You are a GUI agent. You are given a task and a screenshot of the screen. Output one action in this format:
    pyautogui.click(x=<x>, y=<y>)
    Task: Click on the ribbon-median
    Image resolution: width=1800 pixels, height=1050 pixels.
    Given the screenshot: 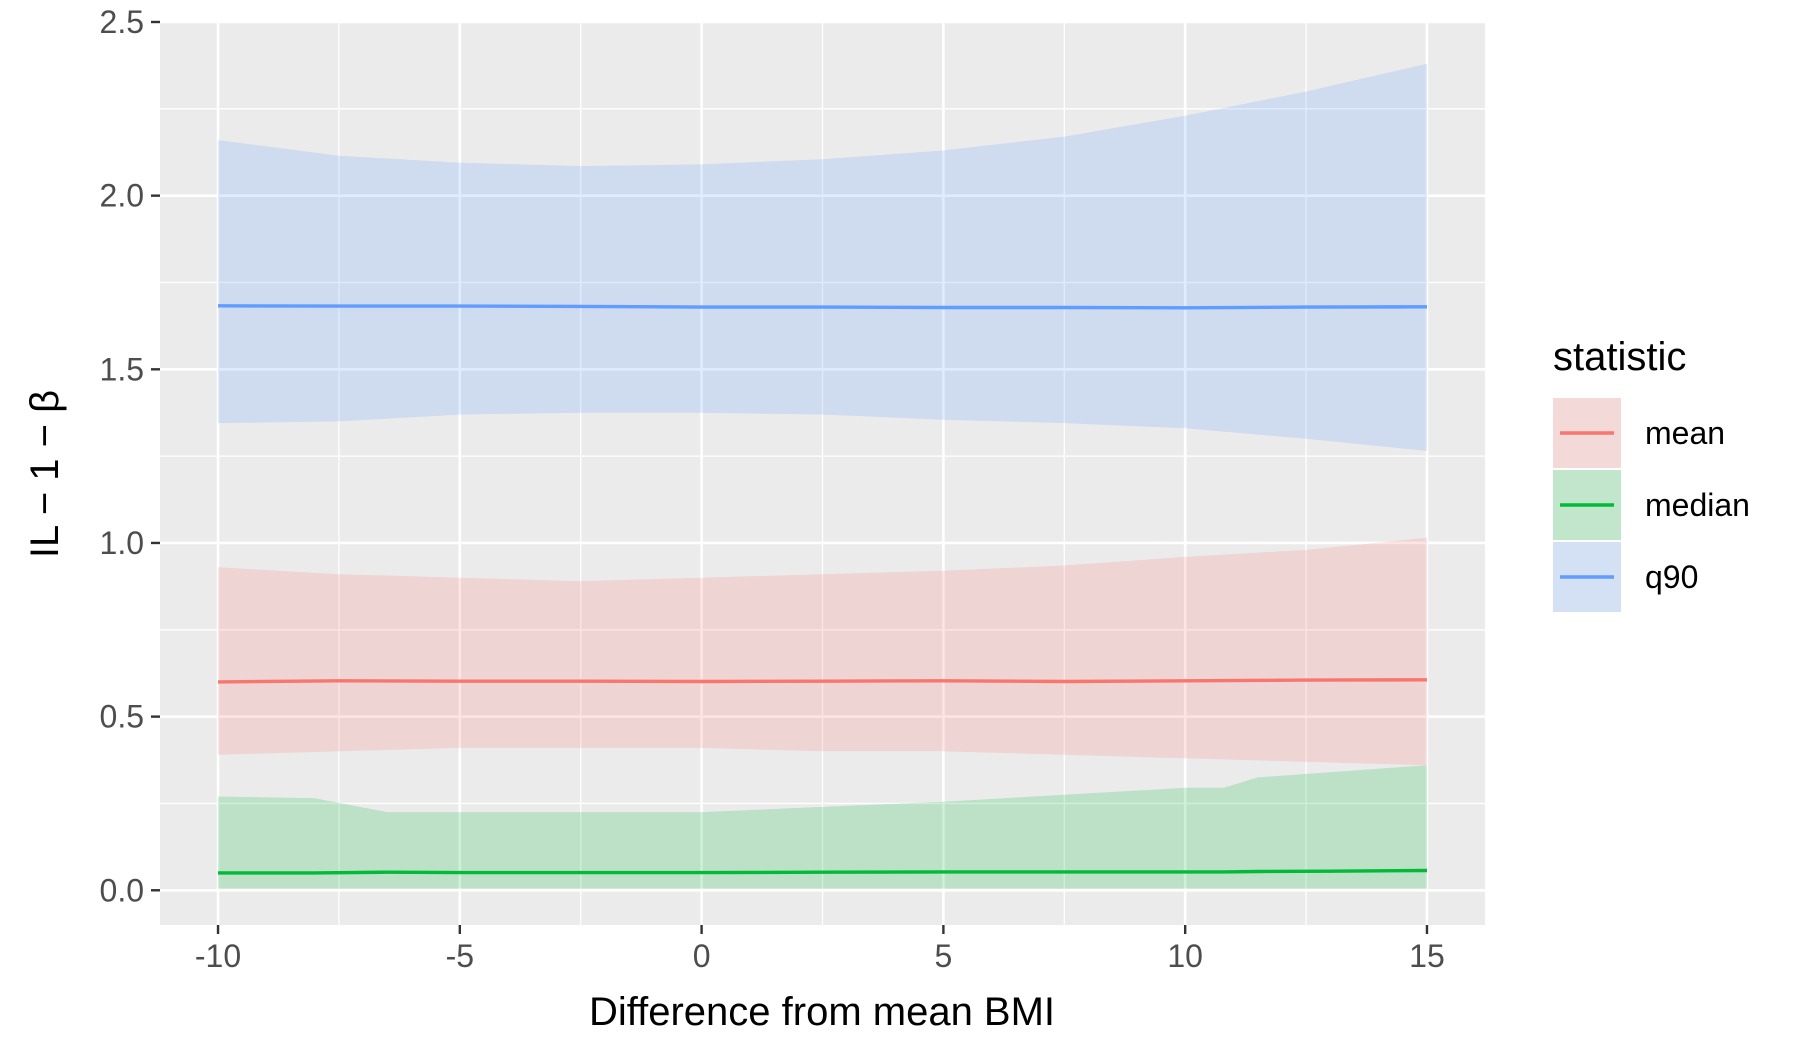 What is the action you would take?
    pyautogui.click(x=822, y=827)
    